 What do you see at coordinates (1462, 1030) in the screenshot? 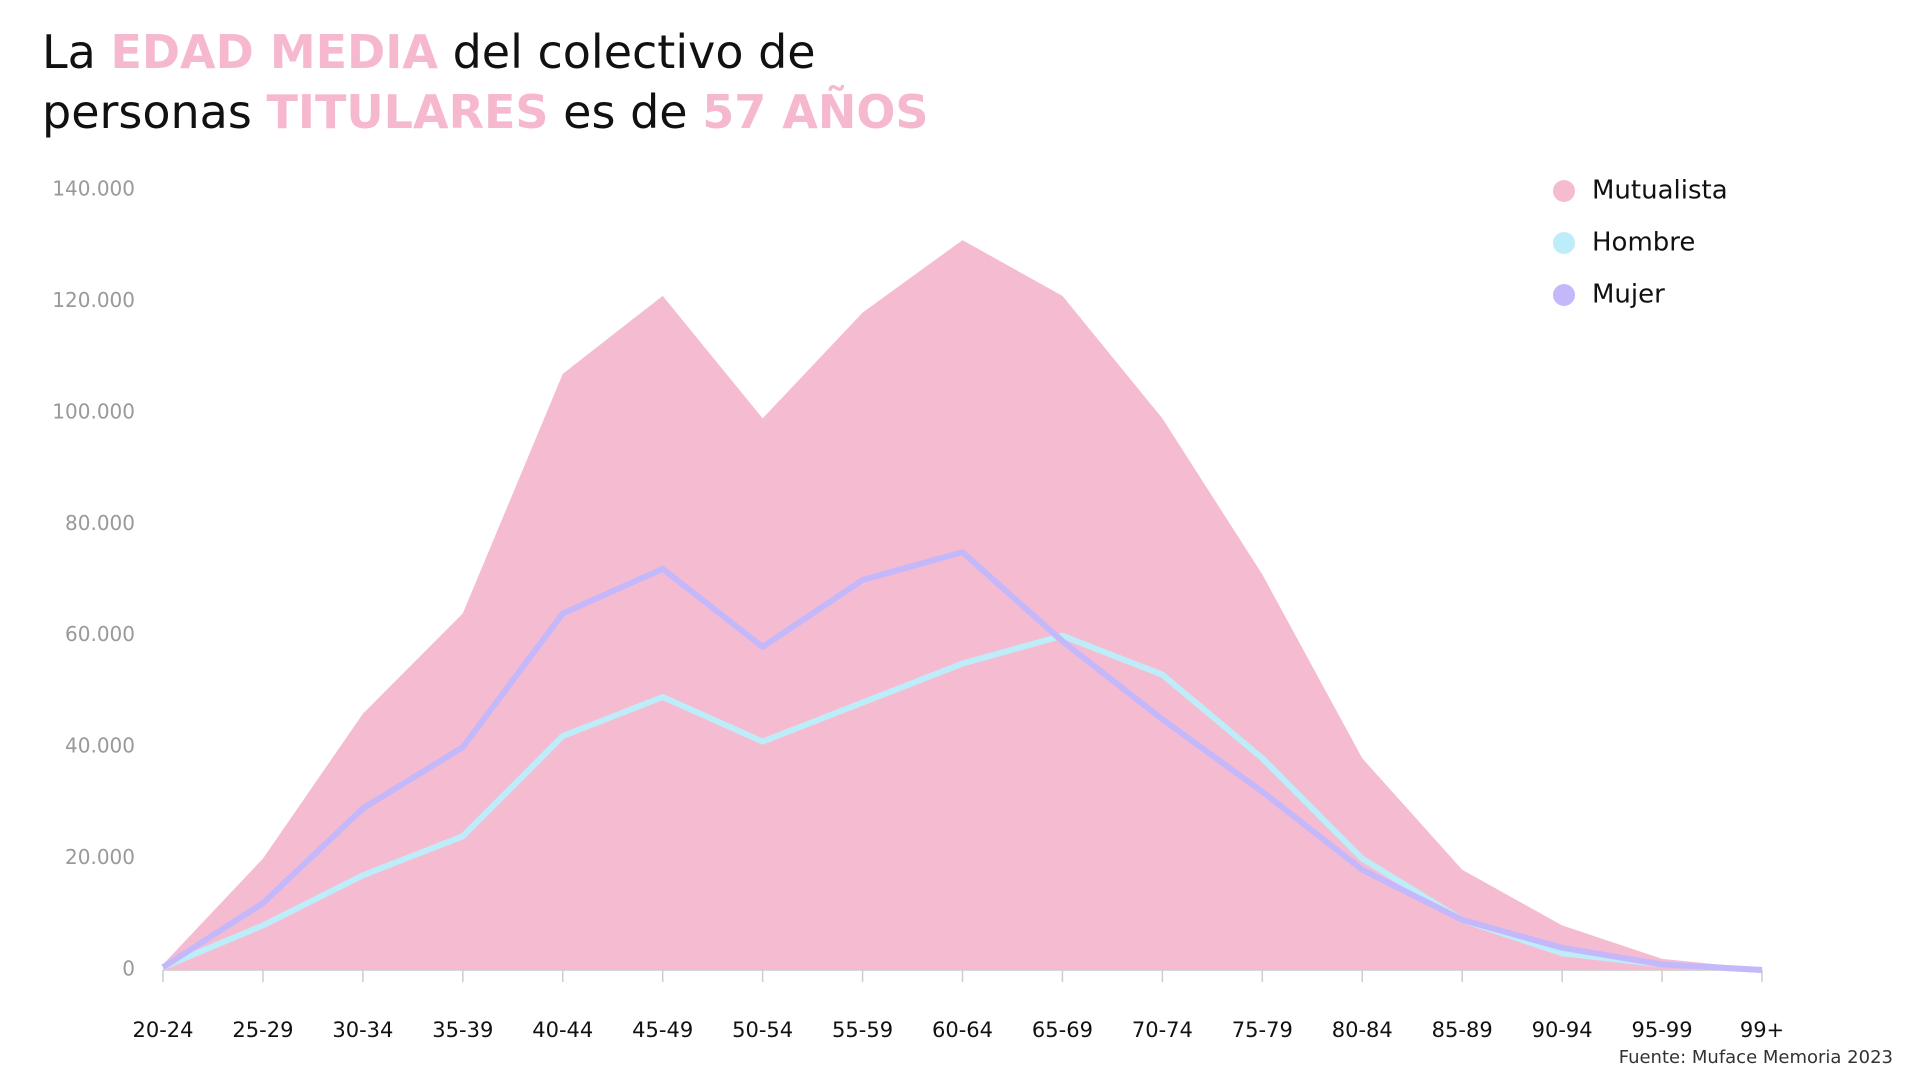
I see `x-tick-label: 85-89` at bounding box center [1462, 1030].